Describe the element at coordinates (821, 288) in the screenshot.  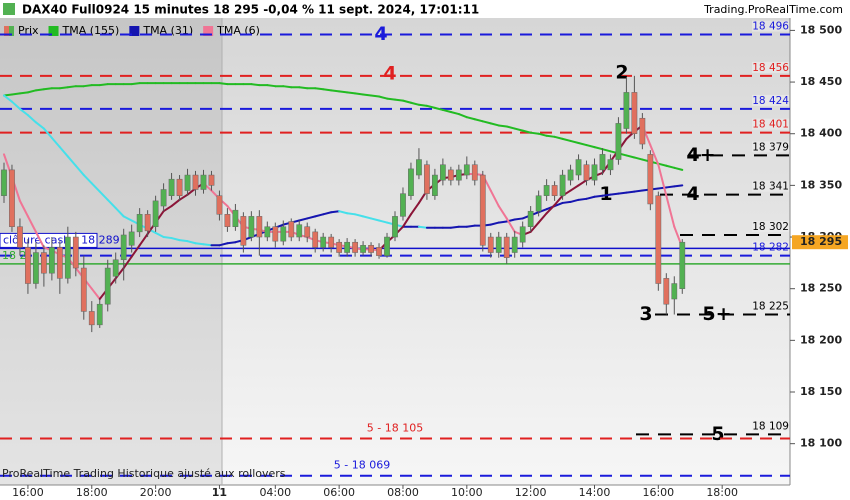
I see `y-tick-label: 18 250` at that location.